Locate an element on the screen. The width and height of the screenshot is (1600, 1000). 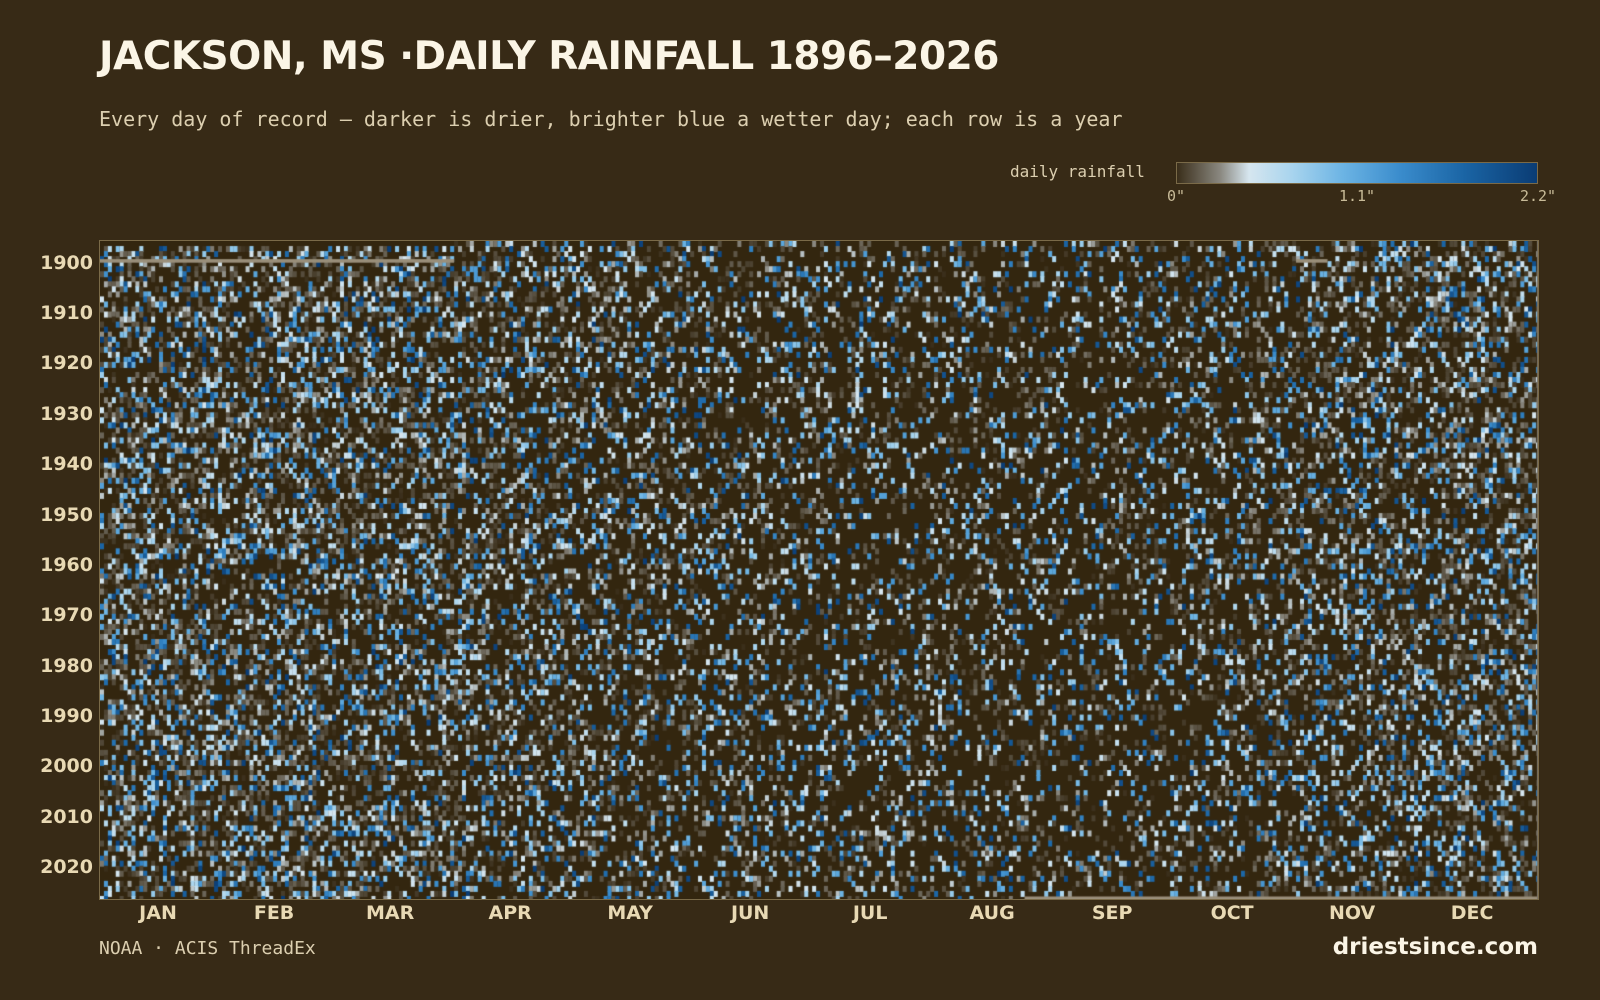
year-label-2020: 2020 is located at coordinates (66, 867).